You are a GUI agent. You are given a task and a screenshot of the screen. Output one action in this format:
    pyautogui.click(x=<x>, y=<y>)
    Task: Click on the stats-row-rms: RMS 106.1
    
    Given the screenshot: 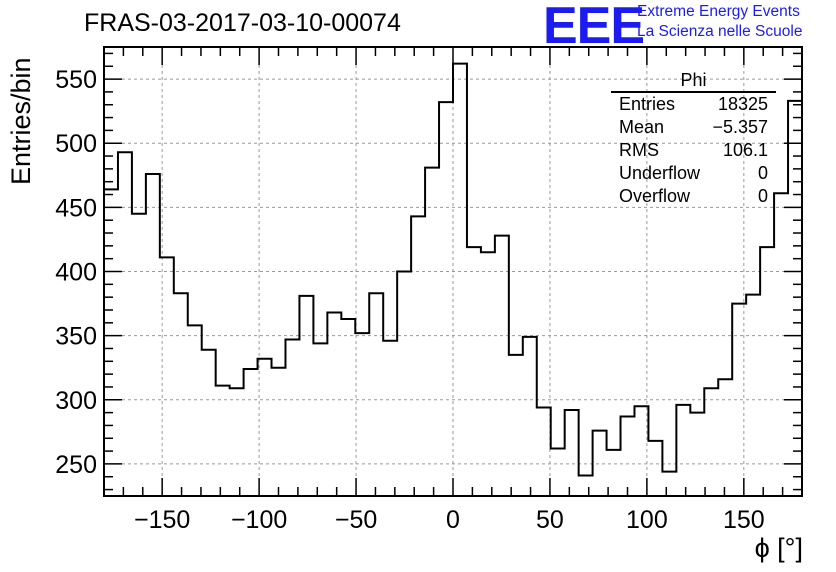 What is the action you would take?
    pyautogui.click(x=693, y=150)
    